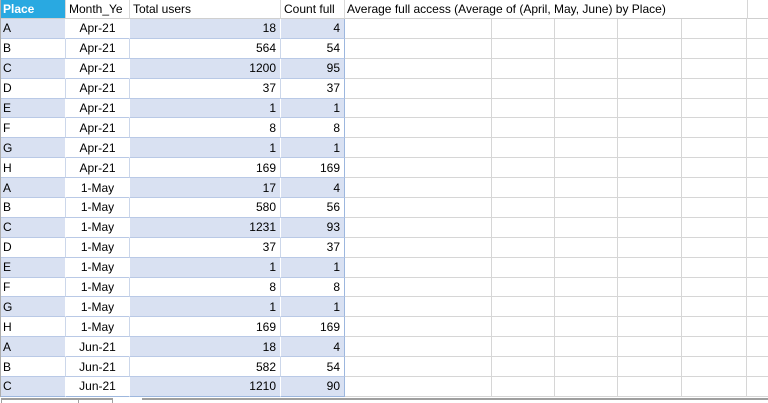  Describe the element at coordinates (205, 347) in the screenshot. I see `cell-total-users: 18` at that location.